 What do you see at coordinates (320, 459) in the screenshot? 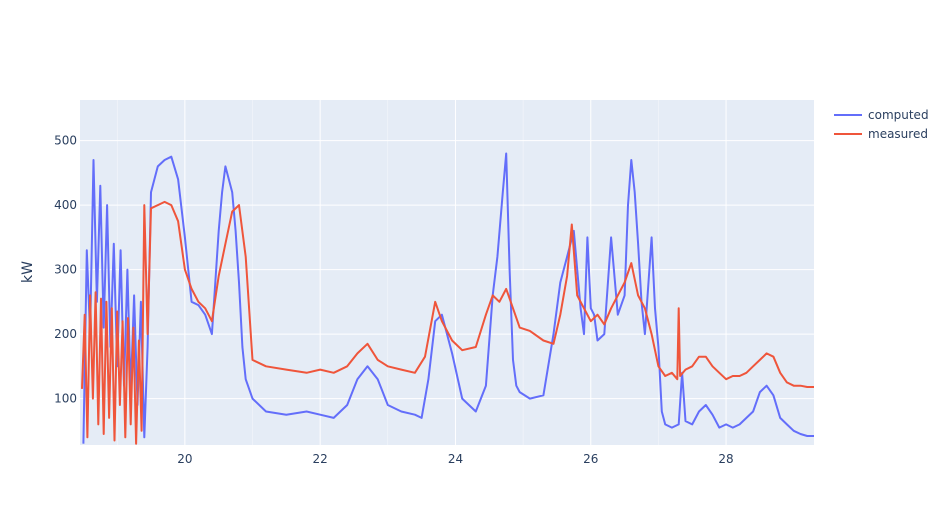
I see `x-tick-label: 22` at bounding box center [320, 459].